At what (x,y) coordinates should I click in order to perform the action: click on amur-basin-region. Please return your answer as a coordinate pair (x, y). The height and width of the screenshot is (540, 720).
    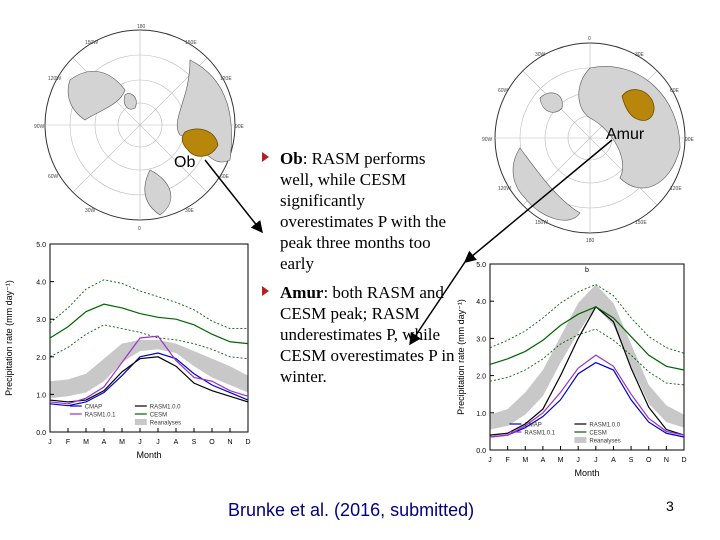
    Looking at the image, I should click on (638, 105).